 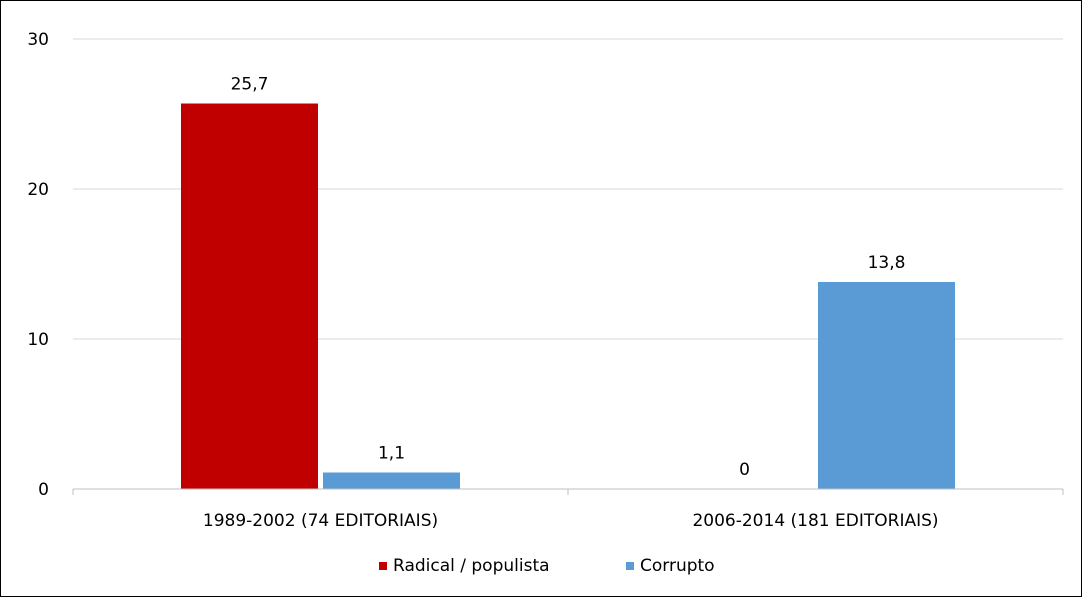 What do you see at coordinates (391, 454) in the screenshot?
I see `data-label: 1,1` at bounding box center [391, 454].